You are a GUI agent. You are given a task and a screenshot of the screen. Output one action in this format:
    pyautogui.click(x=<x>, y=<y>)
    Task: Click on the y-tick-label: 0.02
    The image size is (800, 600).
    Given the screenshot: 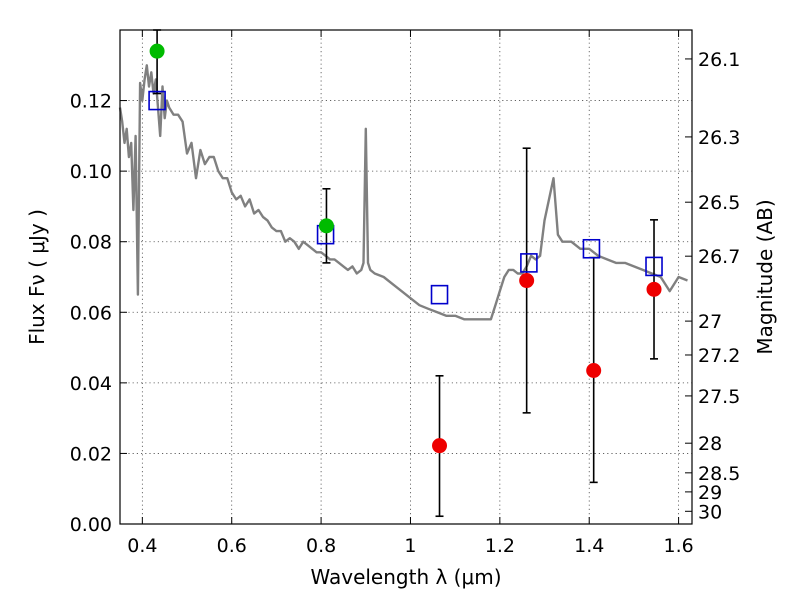 What is the action you would take?
    pyautogui.click(x=91, y=454)
    